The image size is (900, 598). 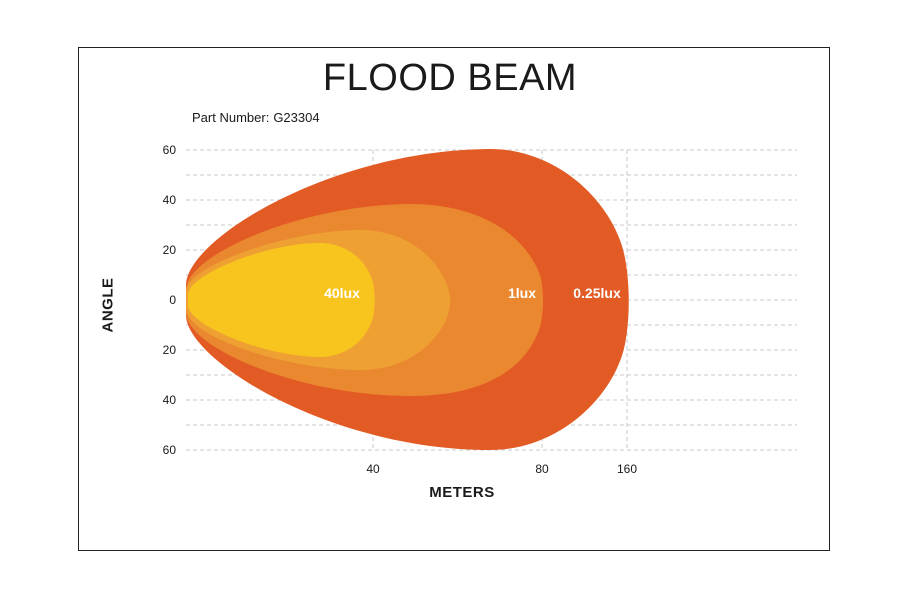 I want to click on y-tick-label: 0, so click(x=172, y=300).